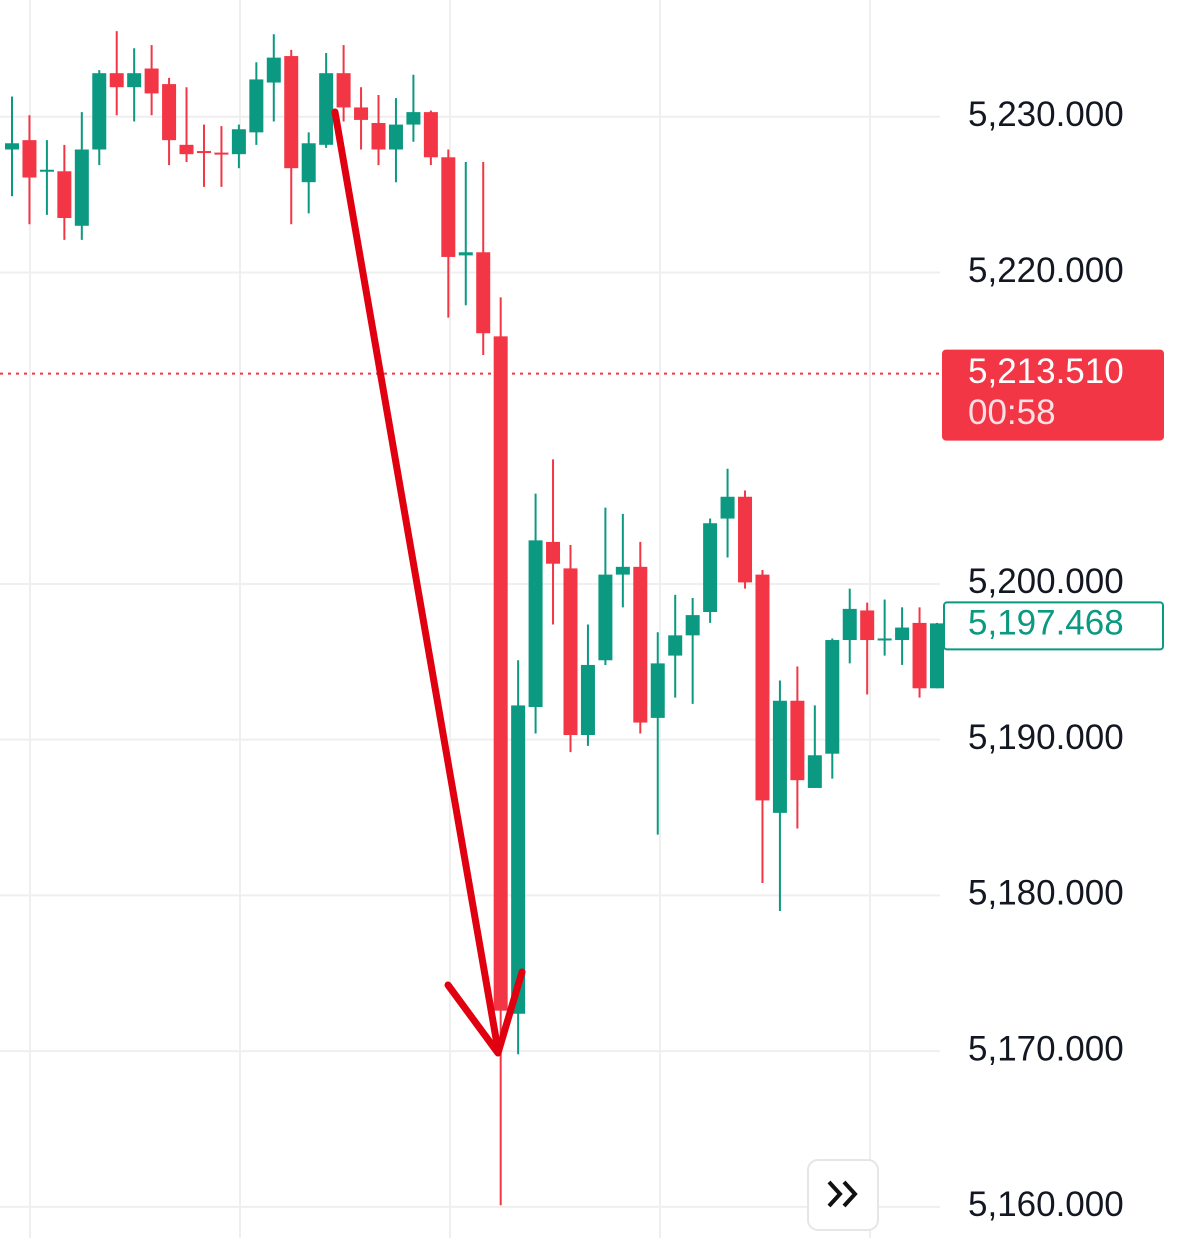 The image size is (1179, 1243). What do you see at coordinates (428, 582) in the screenshot?
I see `annotation-arrow` at bounding box center [428, 582].